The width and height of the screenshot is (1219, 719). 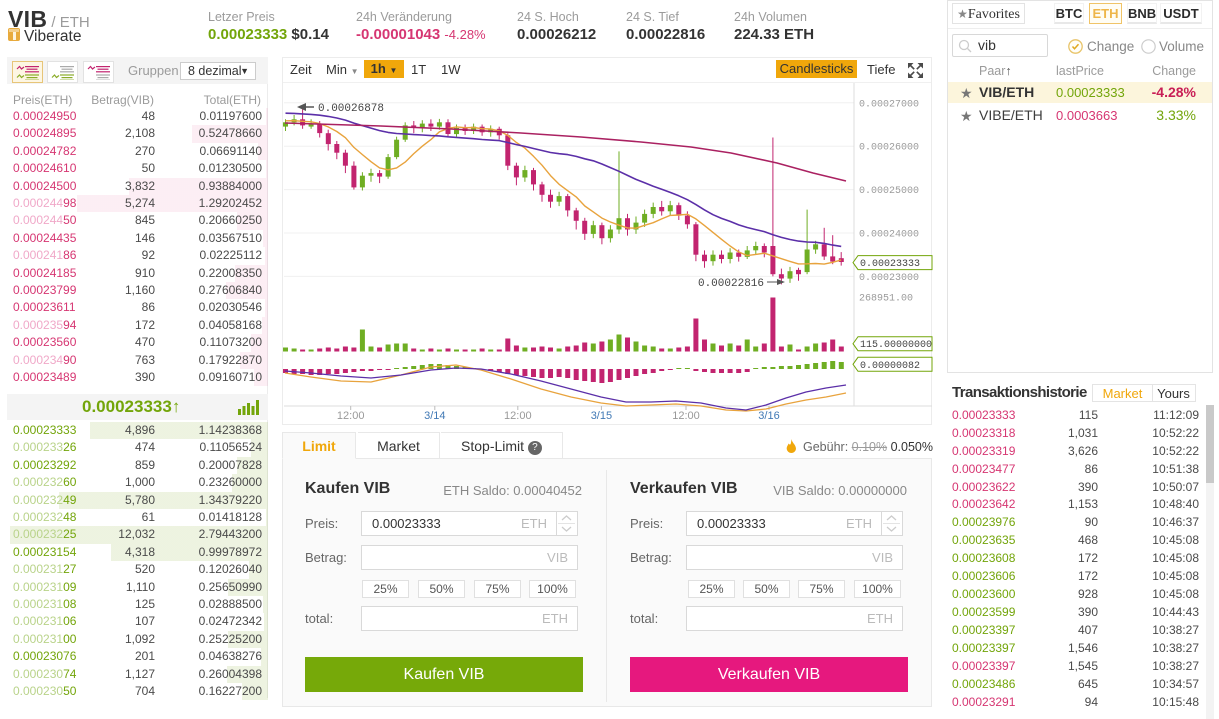 I want to click on svg-text: 0.00023000, so click(x=889, y=278).